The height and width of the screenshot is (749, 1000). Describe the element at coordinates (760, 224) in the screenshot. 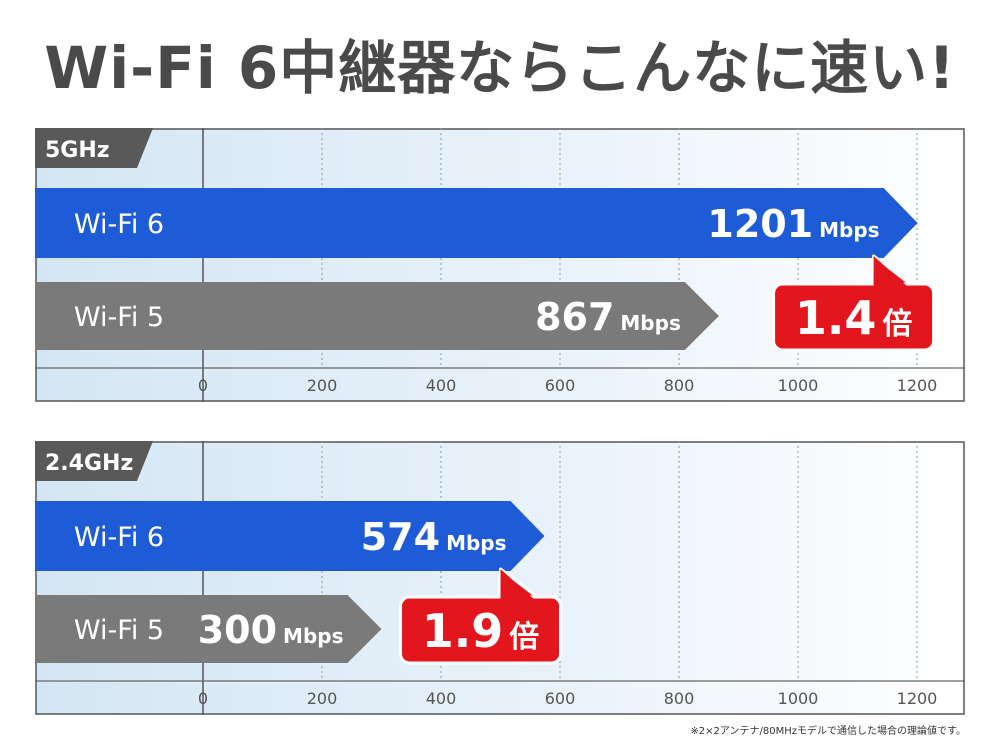

I see `value-number: 1201` at that location.